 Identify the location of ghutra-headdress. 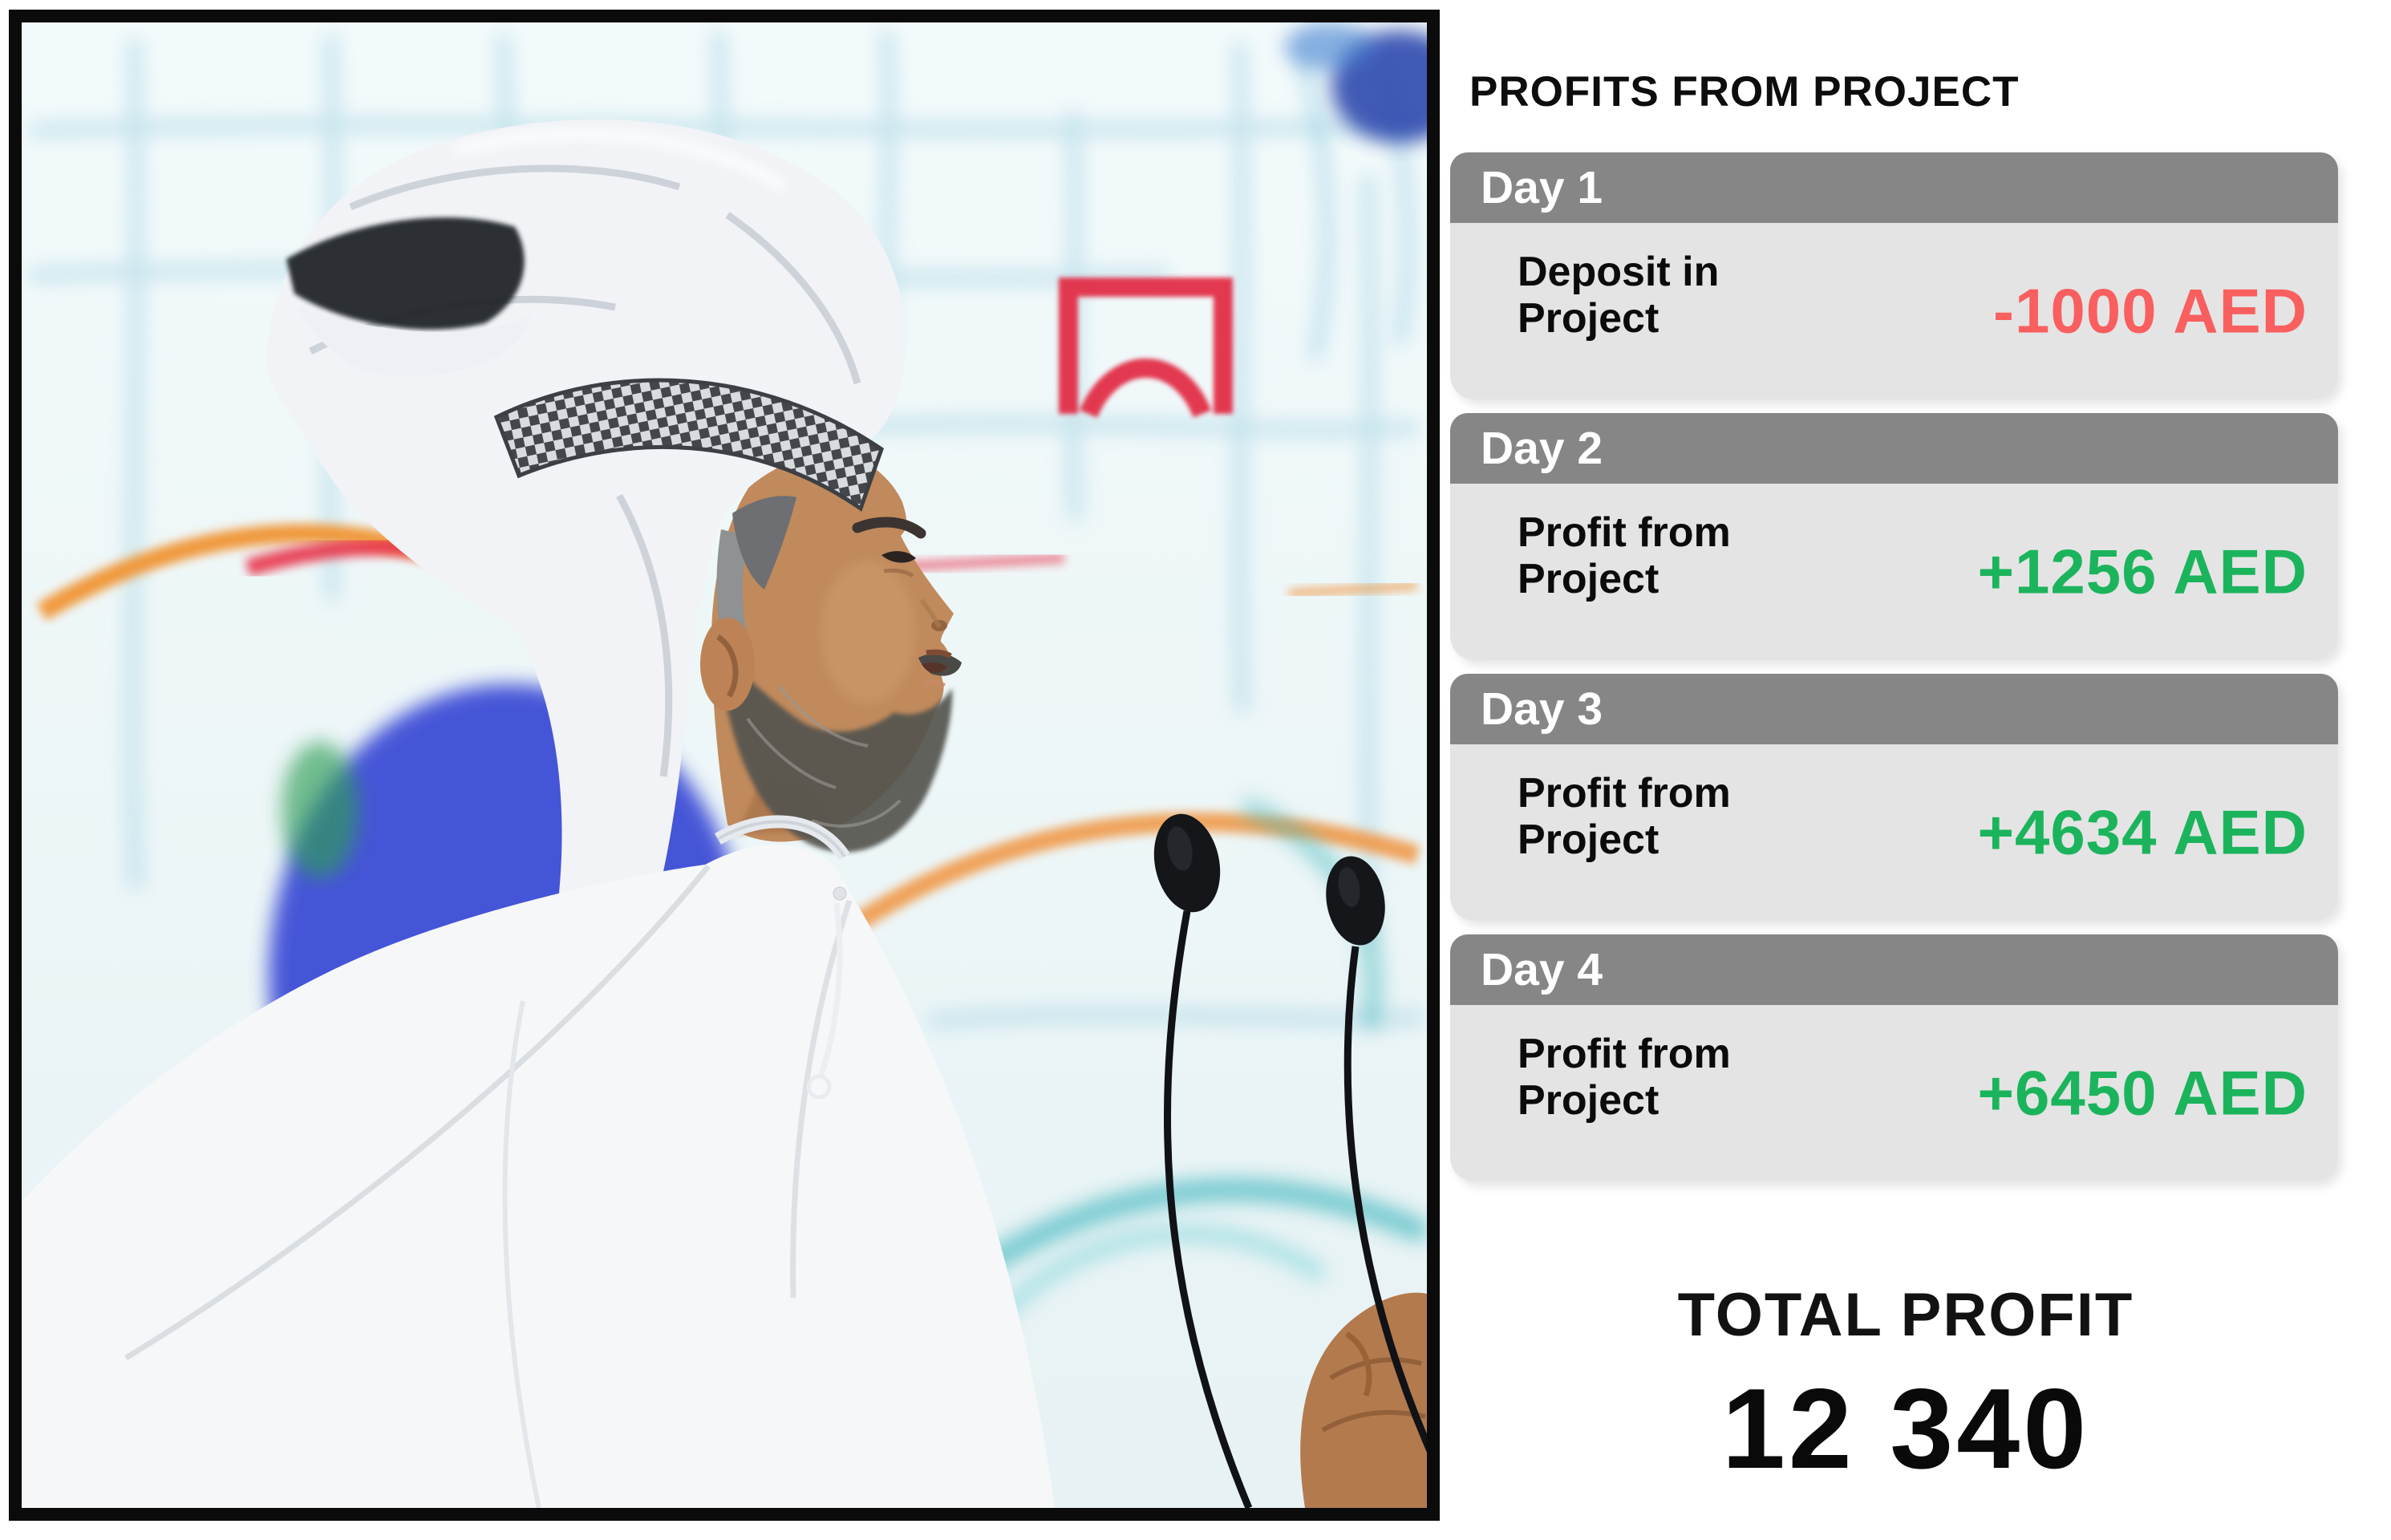
(586, 536).